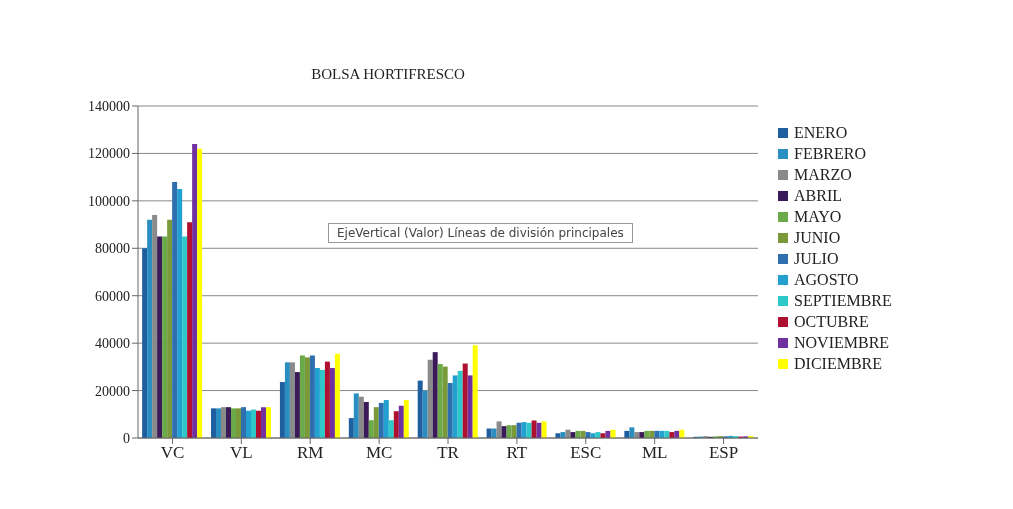  Describe the element at coordinates (112, 296) in the screenshot. I see `y-tick-label: 60000` at that location.